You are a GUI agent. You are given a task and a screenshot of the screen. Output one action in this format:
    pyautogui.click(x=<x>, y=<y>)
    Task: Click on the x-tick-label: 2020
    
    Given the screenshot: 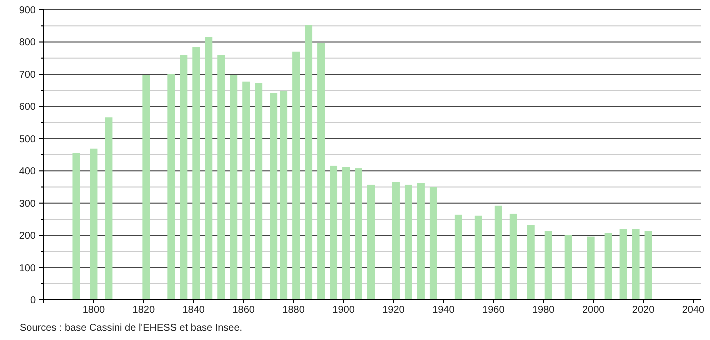 What is the action you would take?
    pyautogui.click(x=644, y=310)
    